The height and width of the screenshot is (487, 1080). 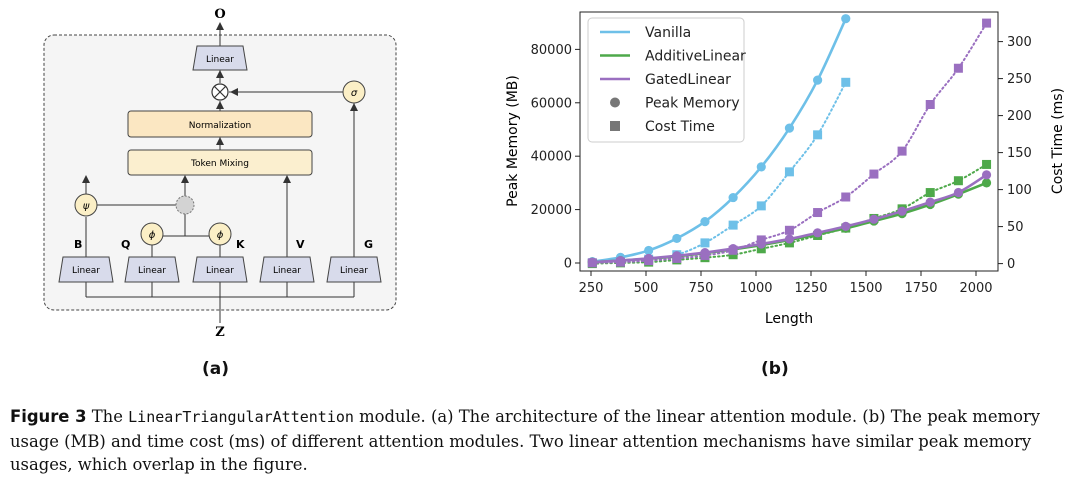 I want to click on multiply-icon, so click(x=220, y=92).